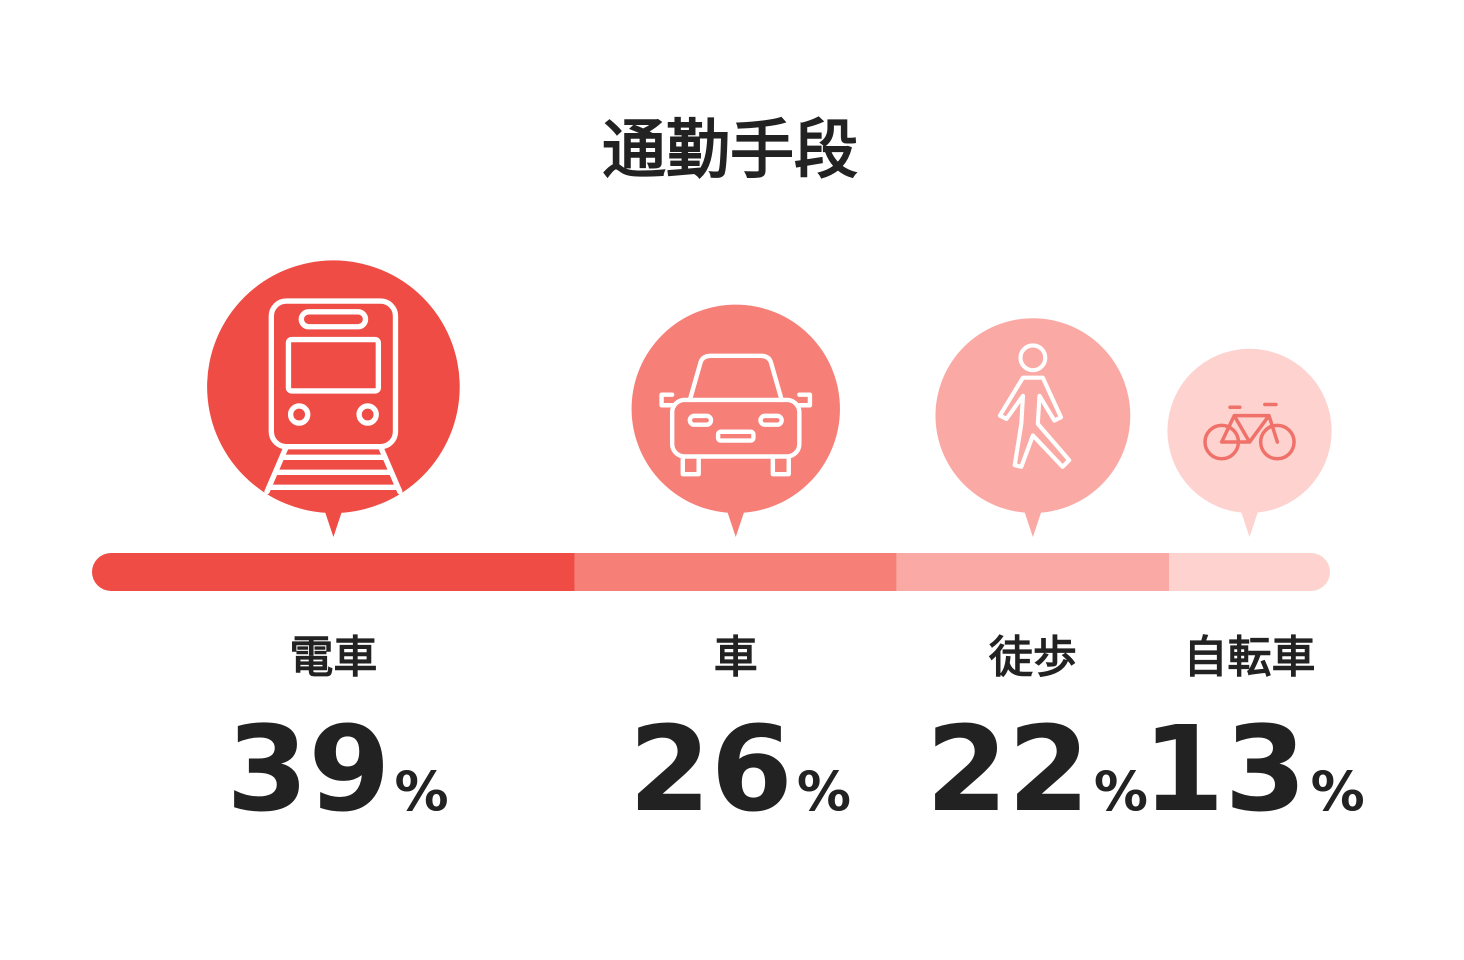 The height and width of the screenshot is (960, 1464). Describe the element at coordinates (730, 151) in the screenshot. I see `chart-title: 通勤手段` at that location.